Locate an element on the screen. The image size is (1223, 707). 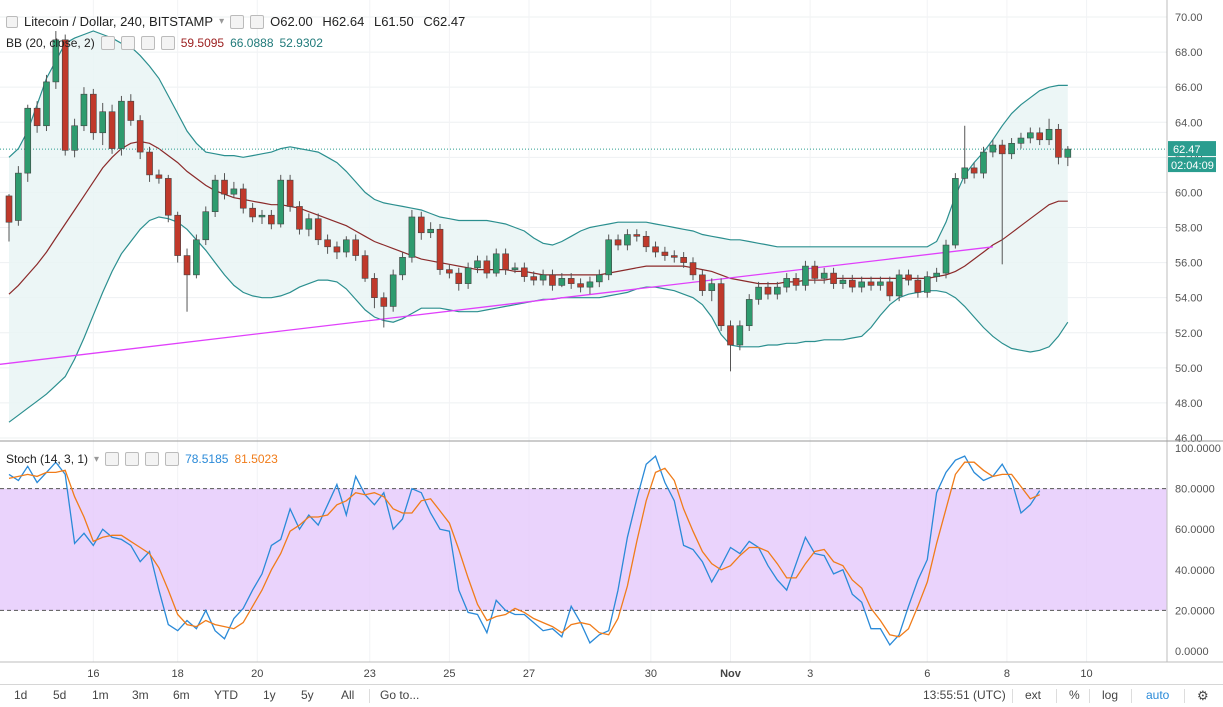
auto-toggle: auto is located at coordinates (1158, 695).